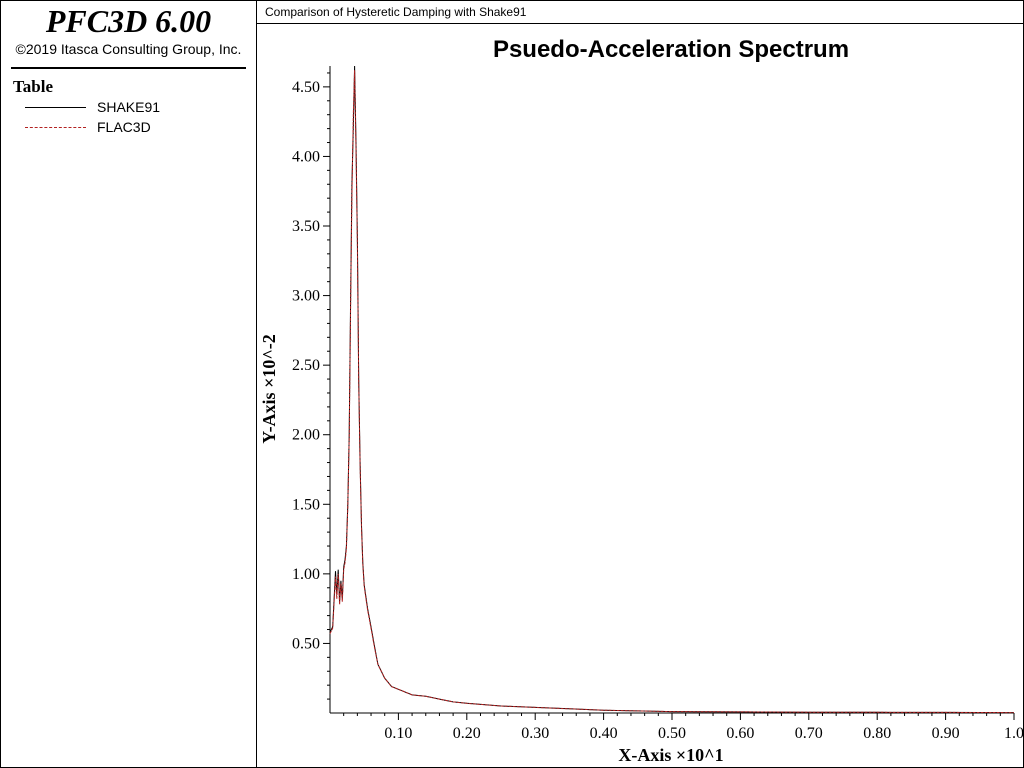 Image resolution: width=1024 pixels, height=768 pixels. Describe the element at coordinates (33, 86) in the screenshot. I see `legend-title: Table` at that location.